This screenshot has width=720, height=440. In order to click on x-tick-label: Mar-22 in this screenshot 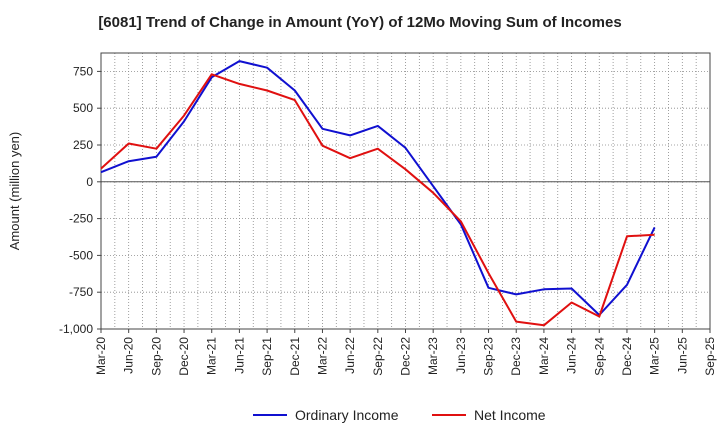, I will do `click(322, 356)`.